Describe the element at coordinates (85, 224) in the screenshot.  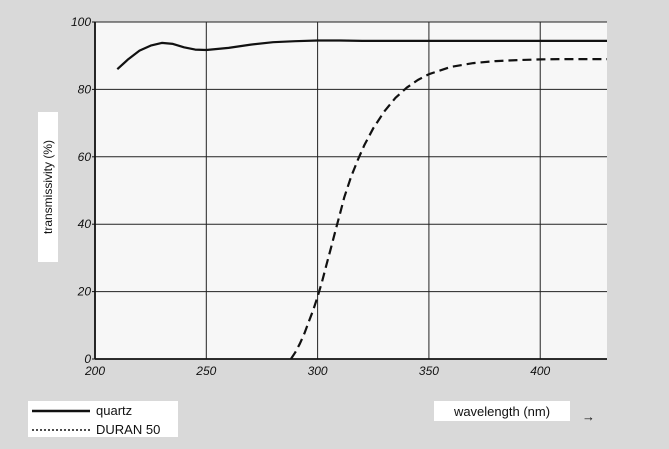
I see `y-tick-label-40: 40` at that location.